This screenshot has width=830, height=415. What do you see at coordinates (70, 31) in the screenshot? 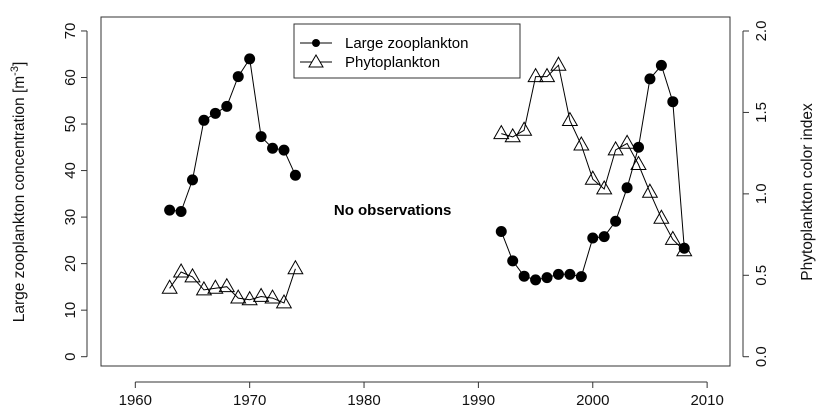
I see `y-left-tick-label: 70` at bounding box center [70, 31].